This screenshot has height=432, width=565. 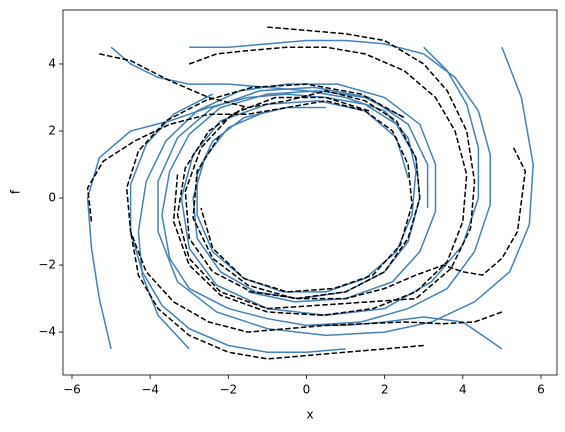 What do you see at coordinates (307, 390) in the screenshot?
I see `x-tick-label: 0` at bounding box center [307, 390].